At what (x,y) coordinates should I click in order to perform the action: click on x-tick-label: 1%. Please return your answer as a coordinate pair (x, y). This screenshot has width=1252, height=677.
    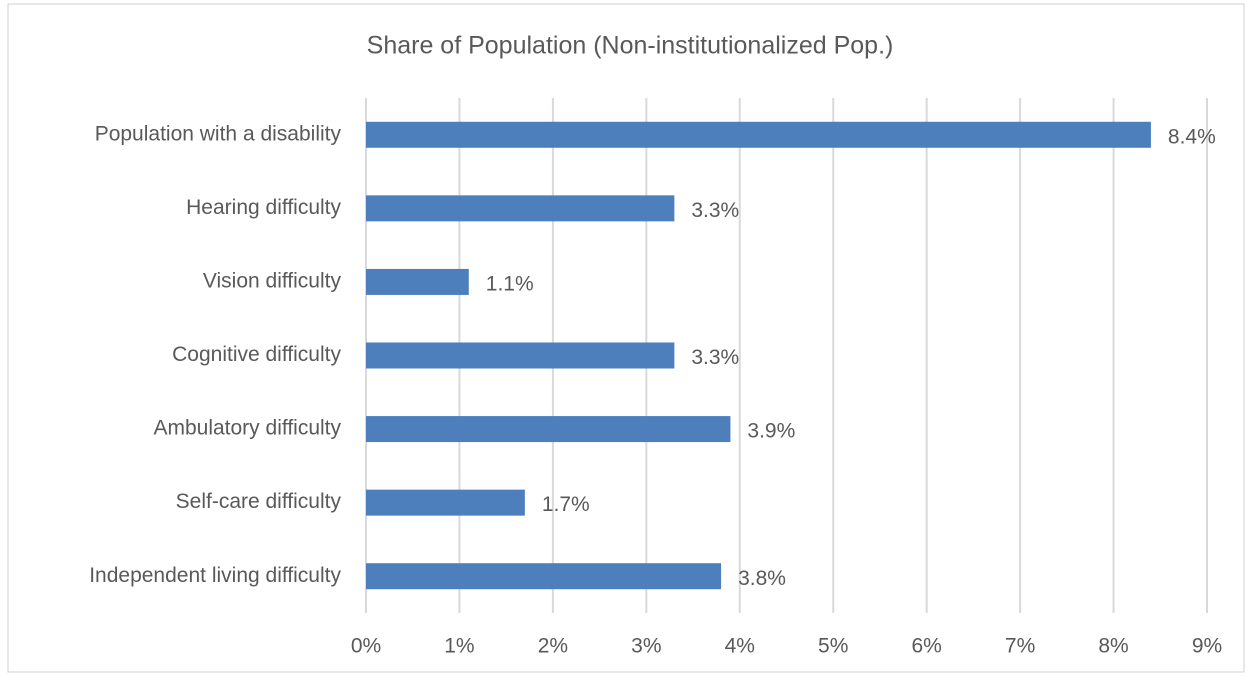
    Looking at the image, I should click on (459, 646).